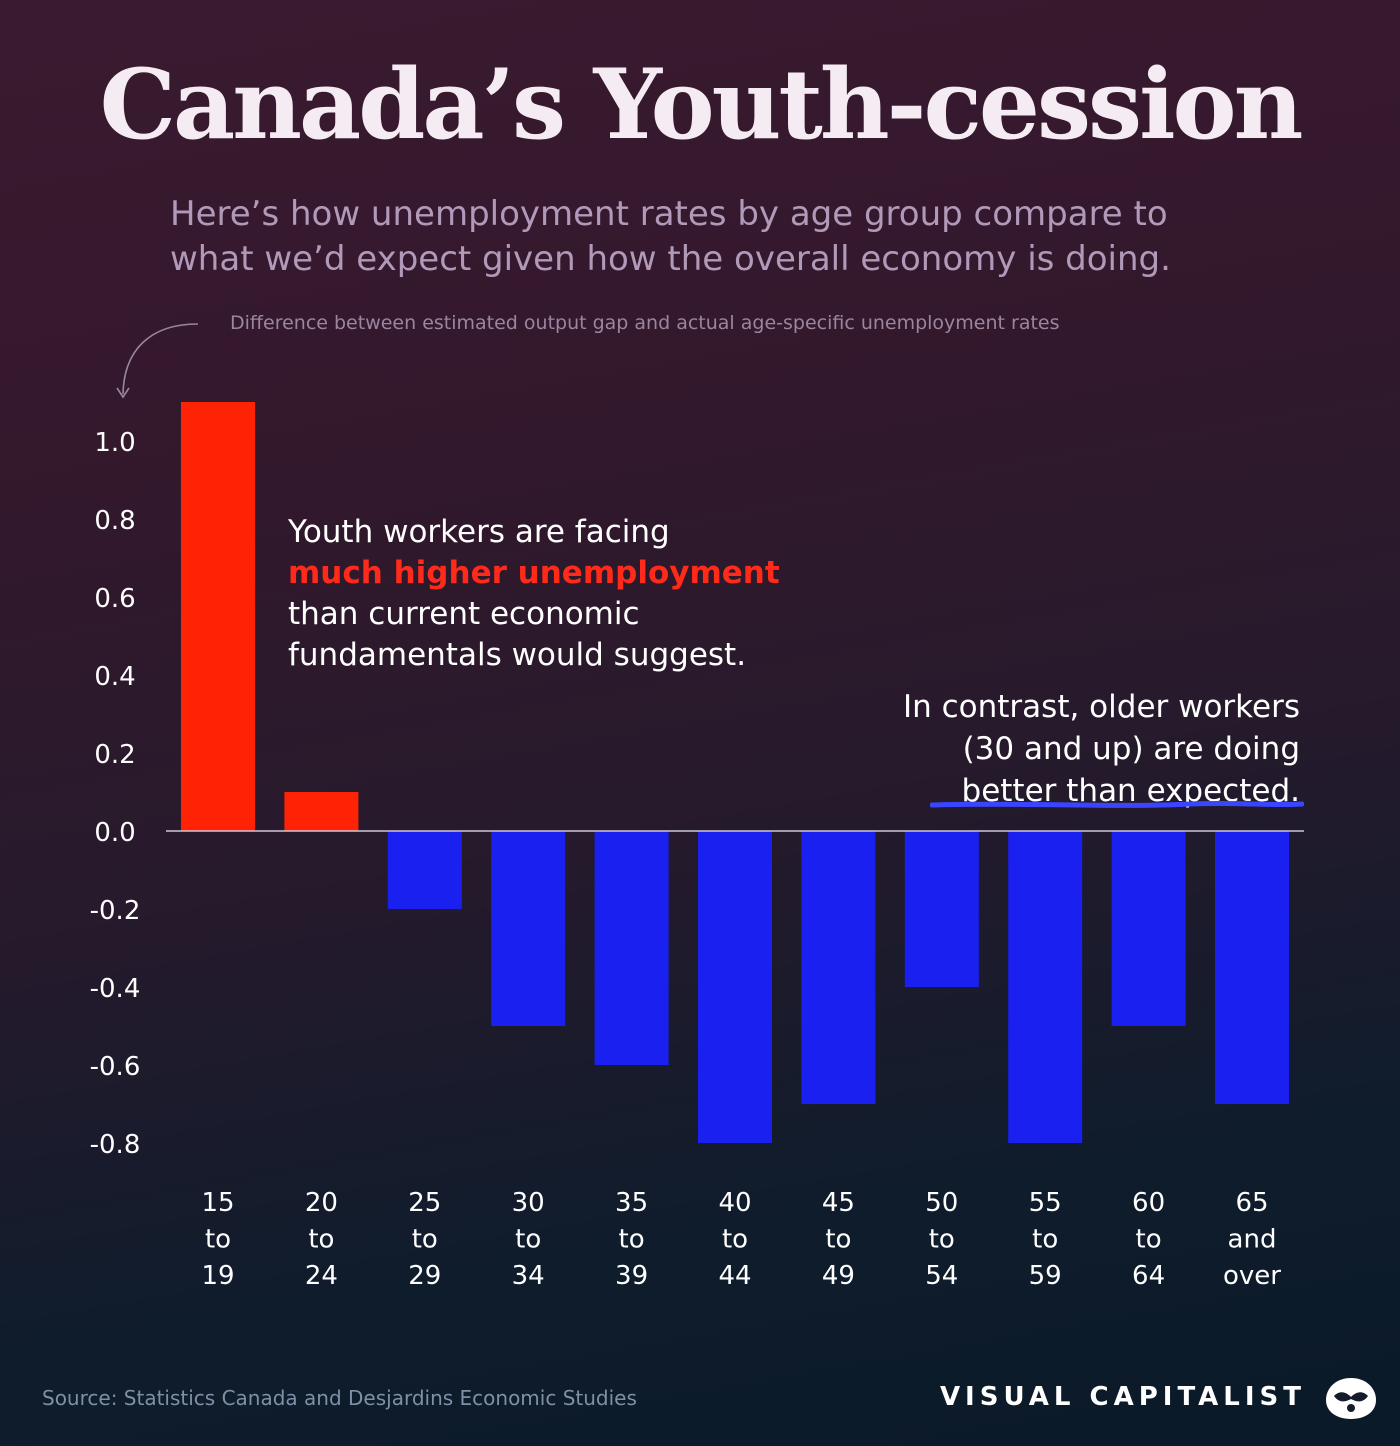 This screenshot has width=1400, height=1446. What do you see at coordinates (517, 655) in the screenshot?
I see `youth-callout-line-4: fundamentals would suggest.` at bounding box center [517, 655].